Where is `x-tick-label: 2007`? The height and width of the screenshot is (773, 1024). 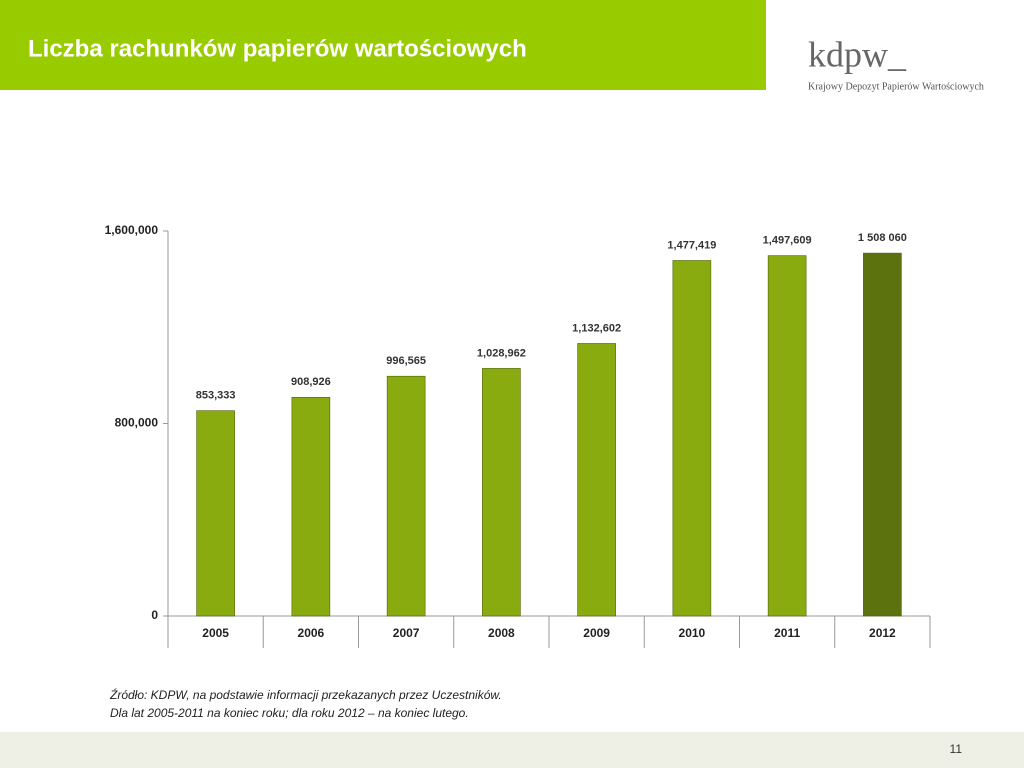
x-tick-label: 2007 is located at coordinates (406, 633).